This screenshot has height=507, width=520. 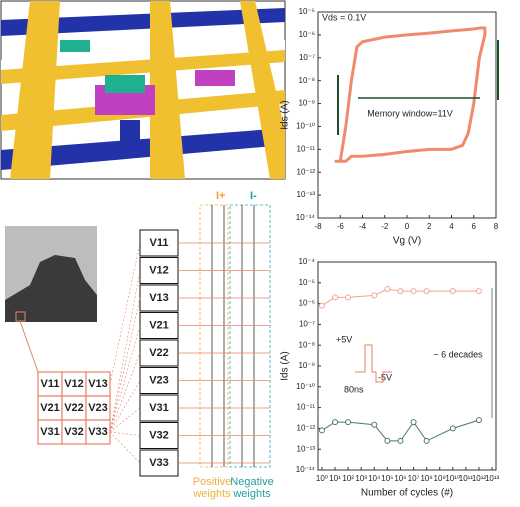 What do you see at coordinates (363, 226) in the screenshot?
I see `x-tick-label: -4` at bounding box center [363, 226].